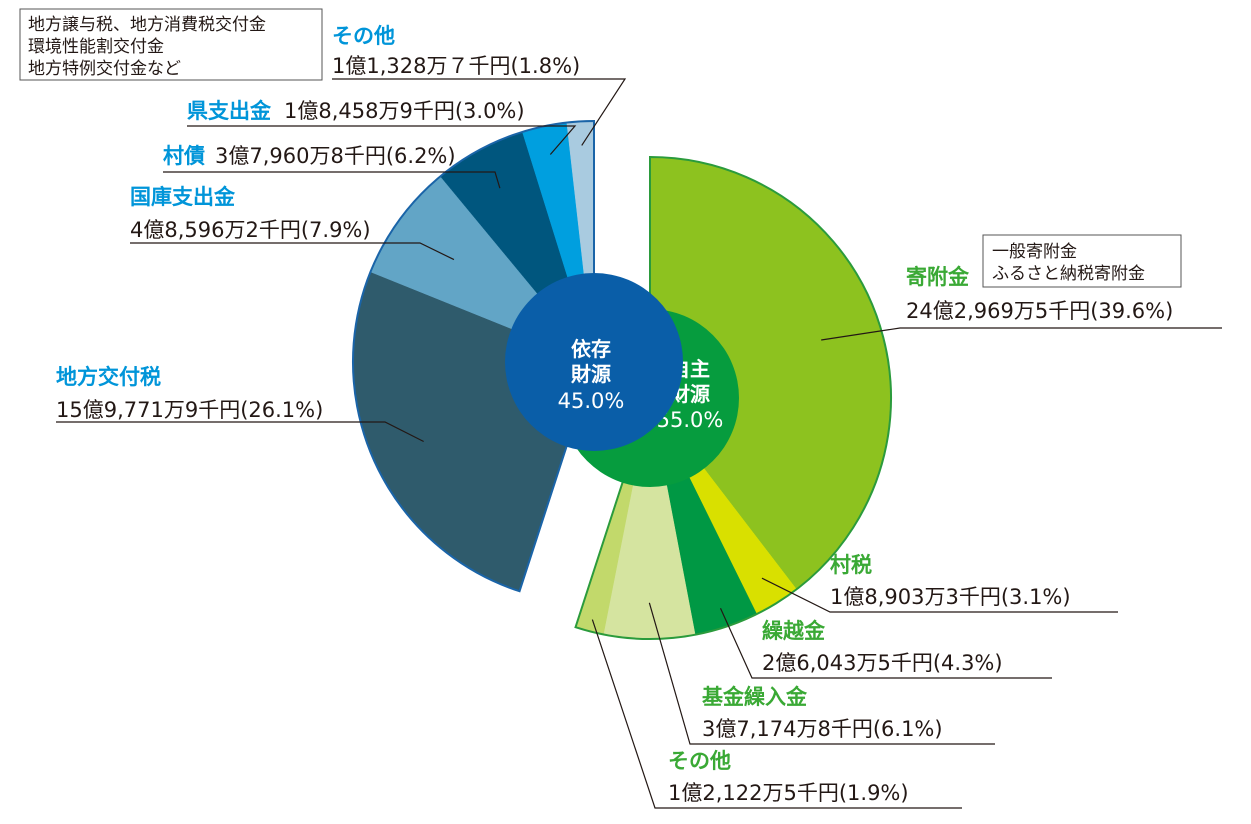 Image resolution: width=1251 pixels, height=824 pixels. What do you see at coordinates (382, 140) in the screenshot?
I see `leader-line-ken-shishutsukin` at bounding box center [382, 140].